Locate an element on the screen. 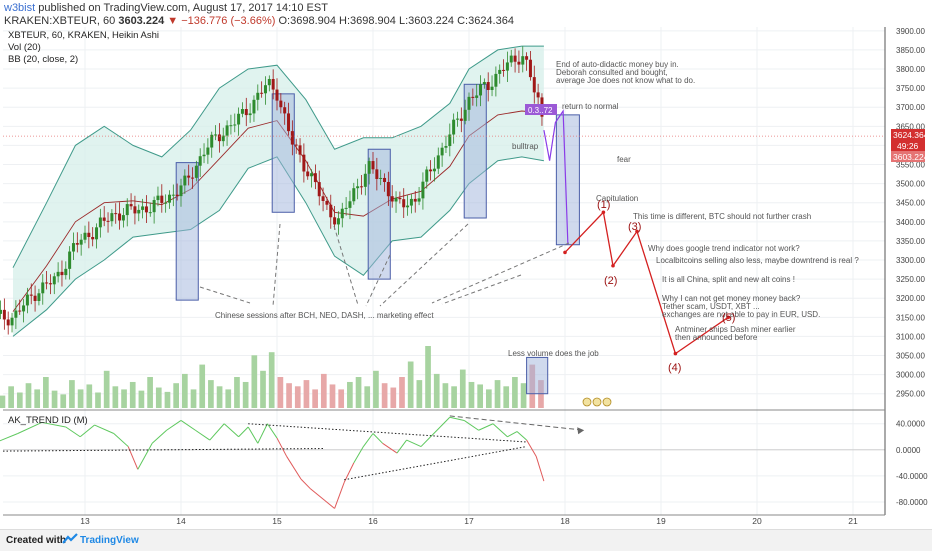 This screenshot has height=551, width=932. time-tick-label: 13 is located at coordinates (85, 521).